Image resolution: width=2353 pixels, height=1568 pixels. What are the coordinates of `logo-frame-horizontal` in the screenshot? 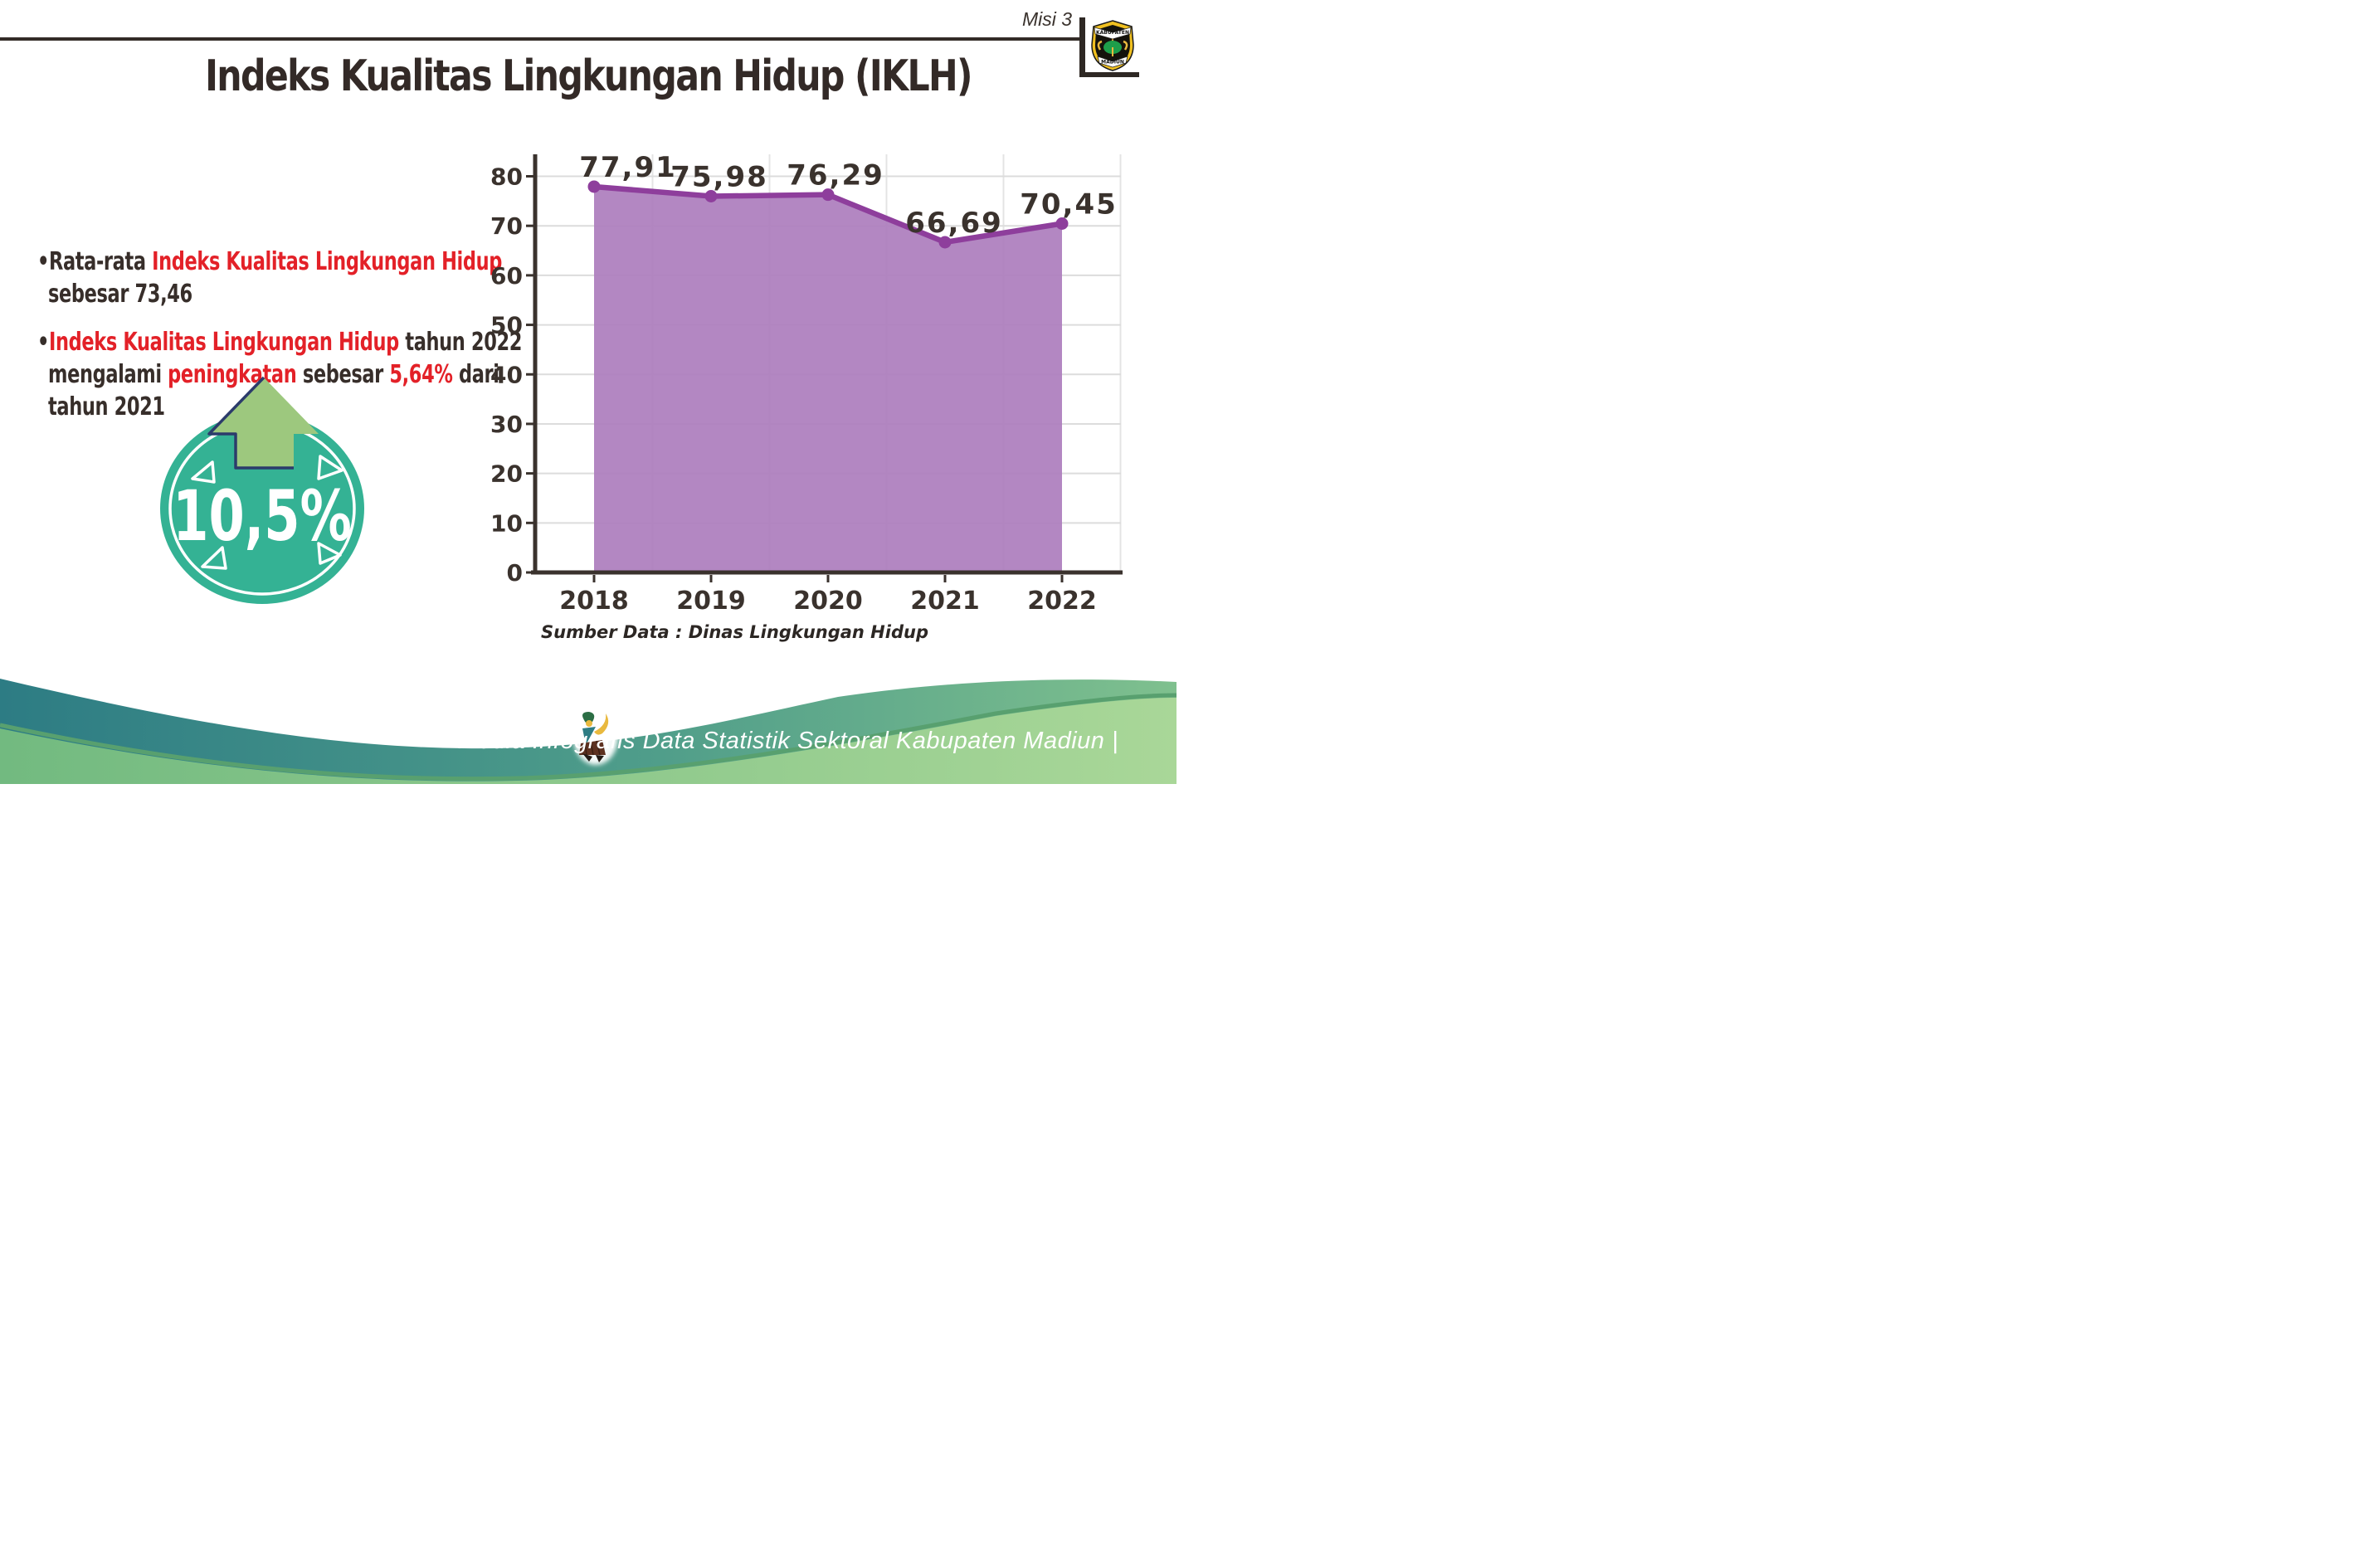 It's located at (1109, 74).